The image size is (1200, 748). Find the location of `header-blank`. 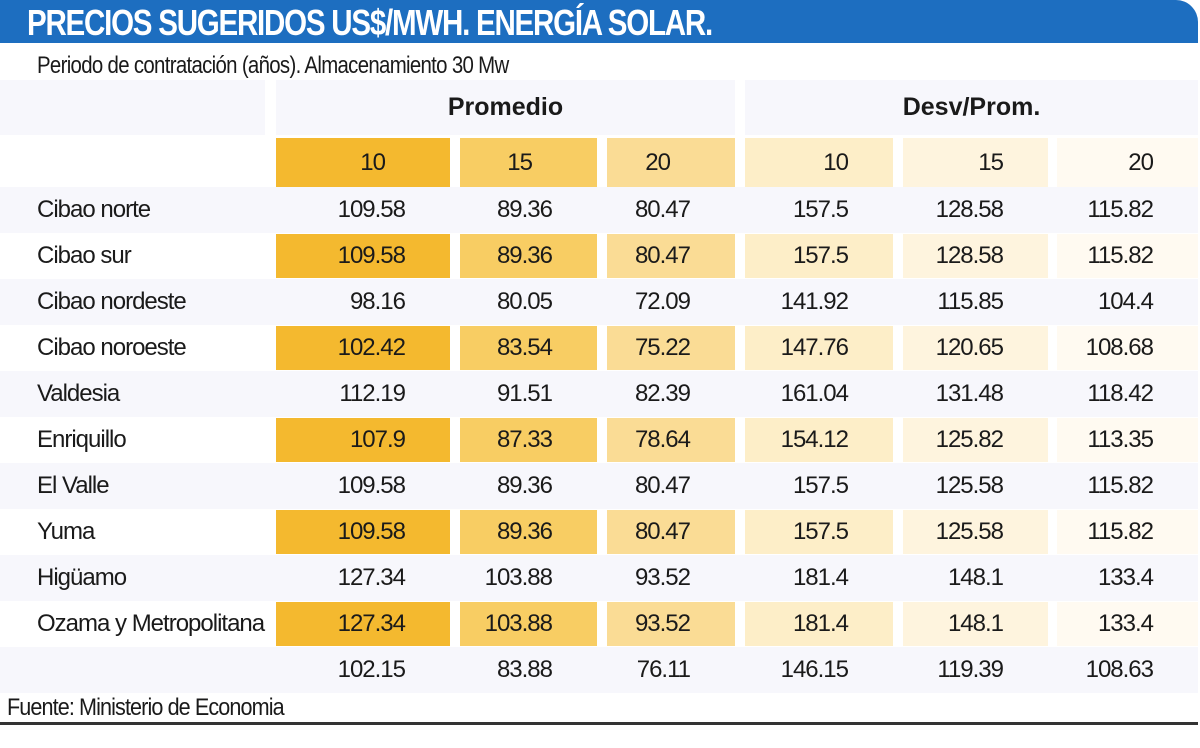

header-blank is located at coordinates (132, 107).